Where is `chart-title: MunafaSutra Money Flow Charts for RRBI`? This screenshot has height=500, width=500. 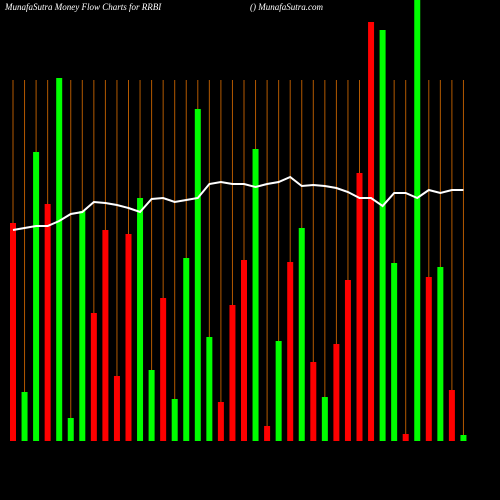
chart-title: MunafaSutra Money Flow Charts for RRBI is located at coordinates (83, 7).